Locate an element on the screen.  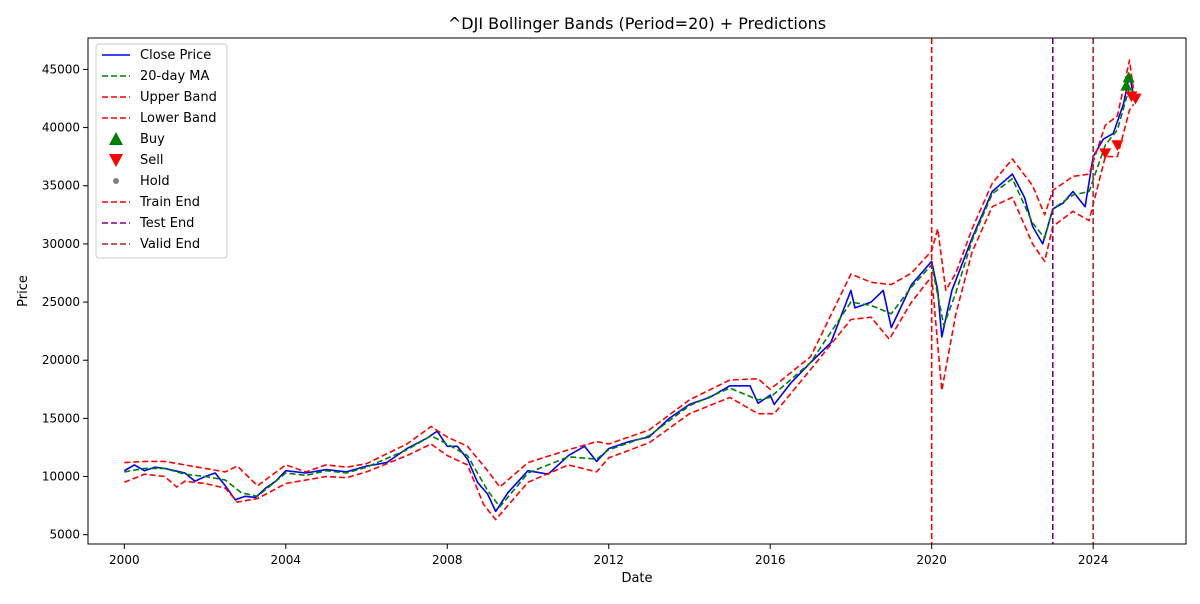
legend-item-close: Close Price is located at coordinates (156, 55).